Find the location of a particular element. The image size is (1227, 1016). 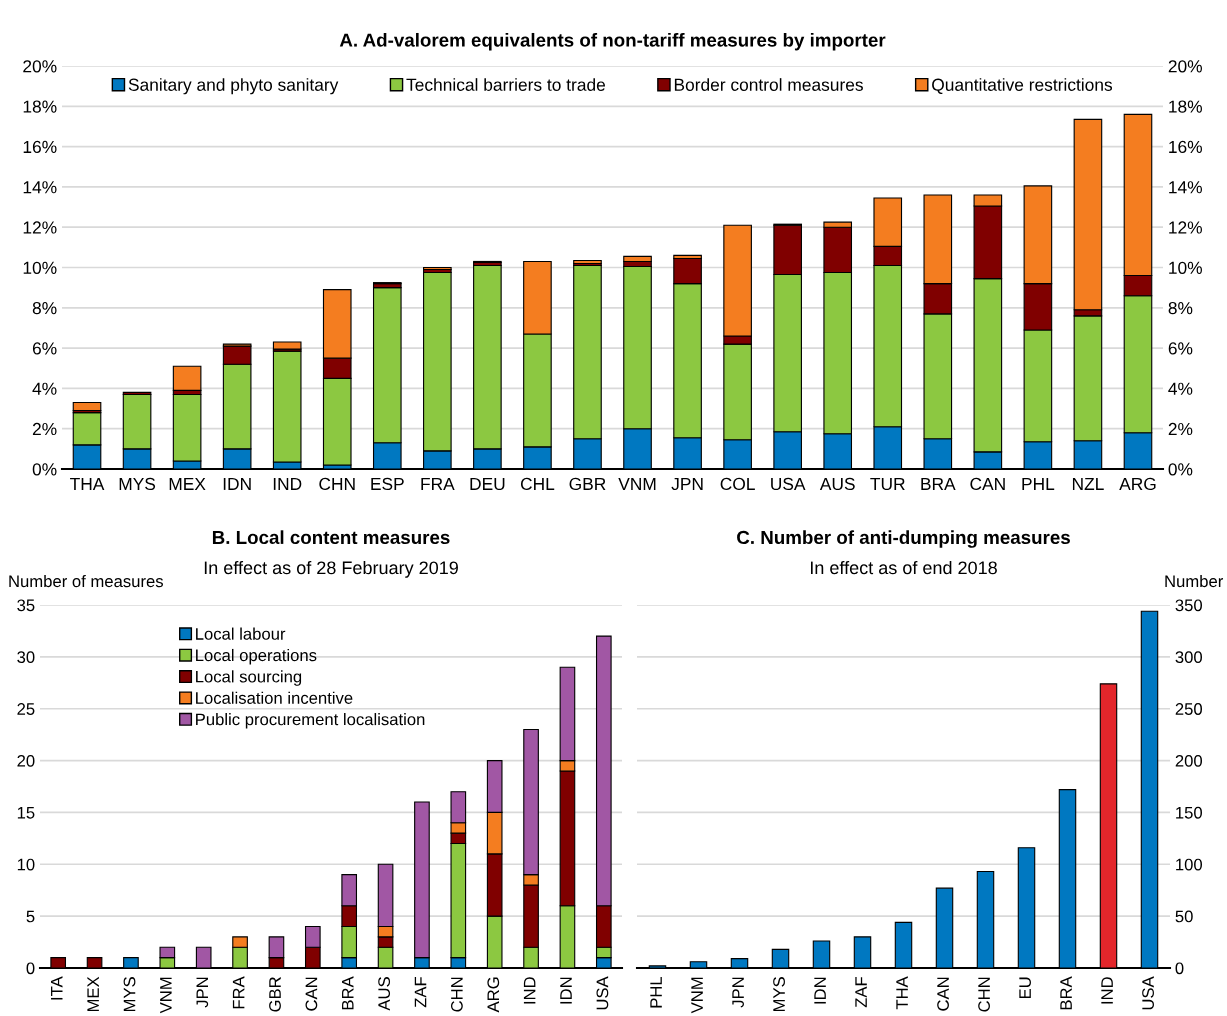

y-tick-label: 15 is located at coordinates (26, 813).